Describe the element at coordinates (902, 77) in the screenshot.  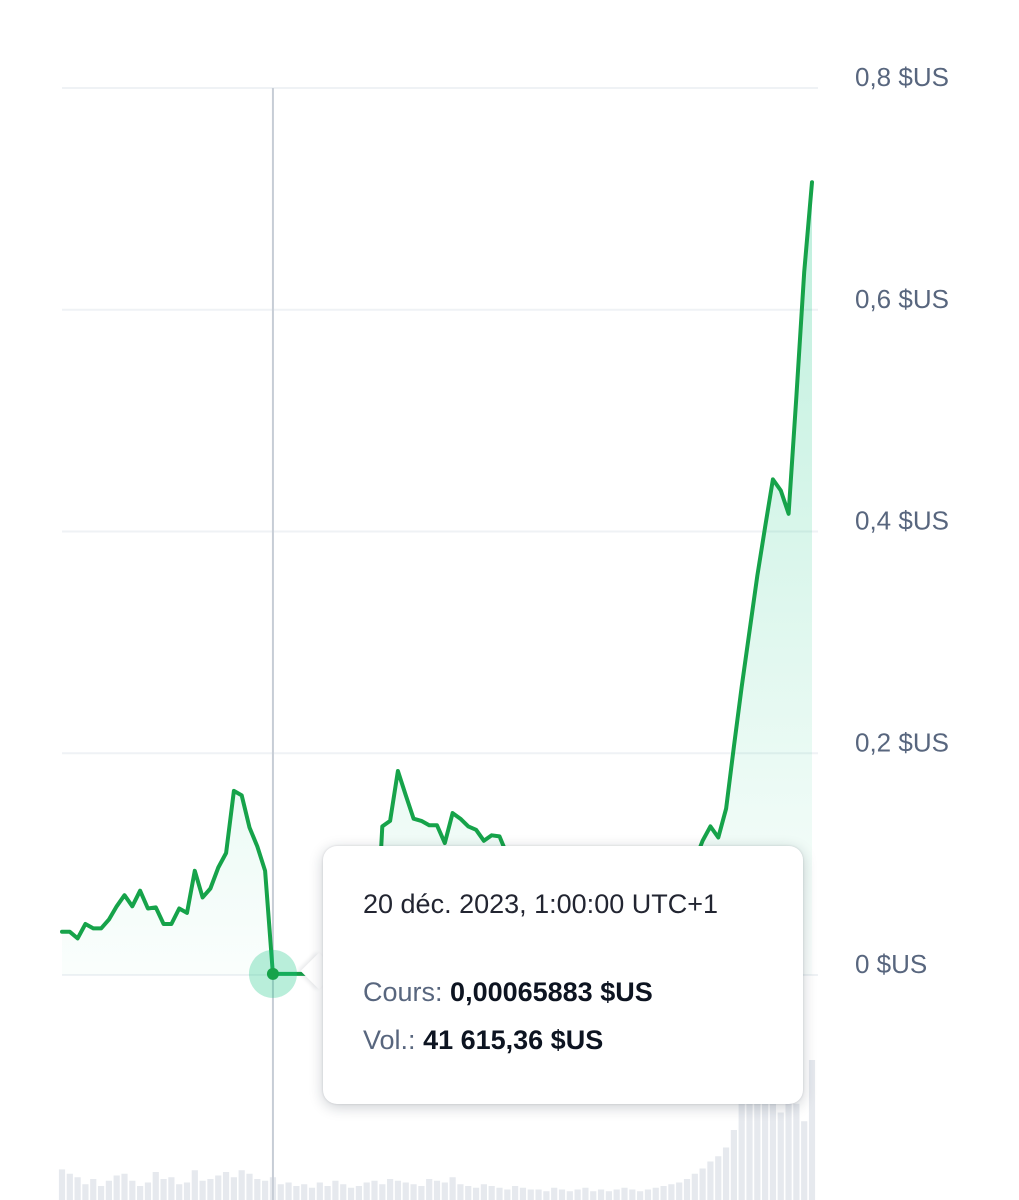
I see `y-tick-label: 0,8 $US` at that location.